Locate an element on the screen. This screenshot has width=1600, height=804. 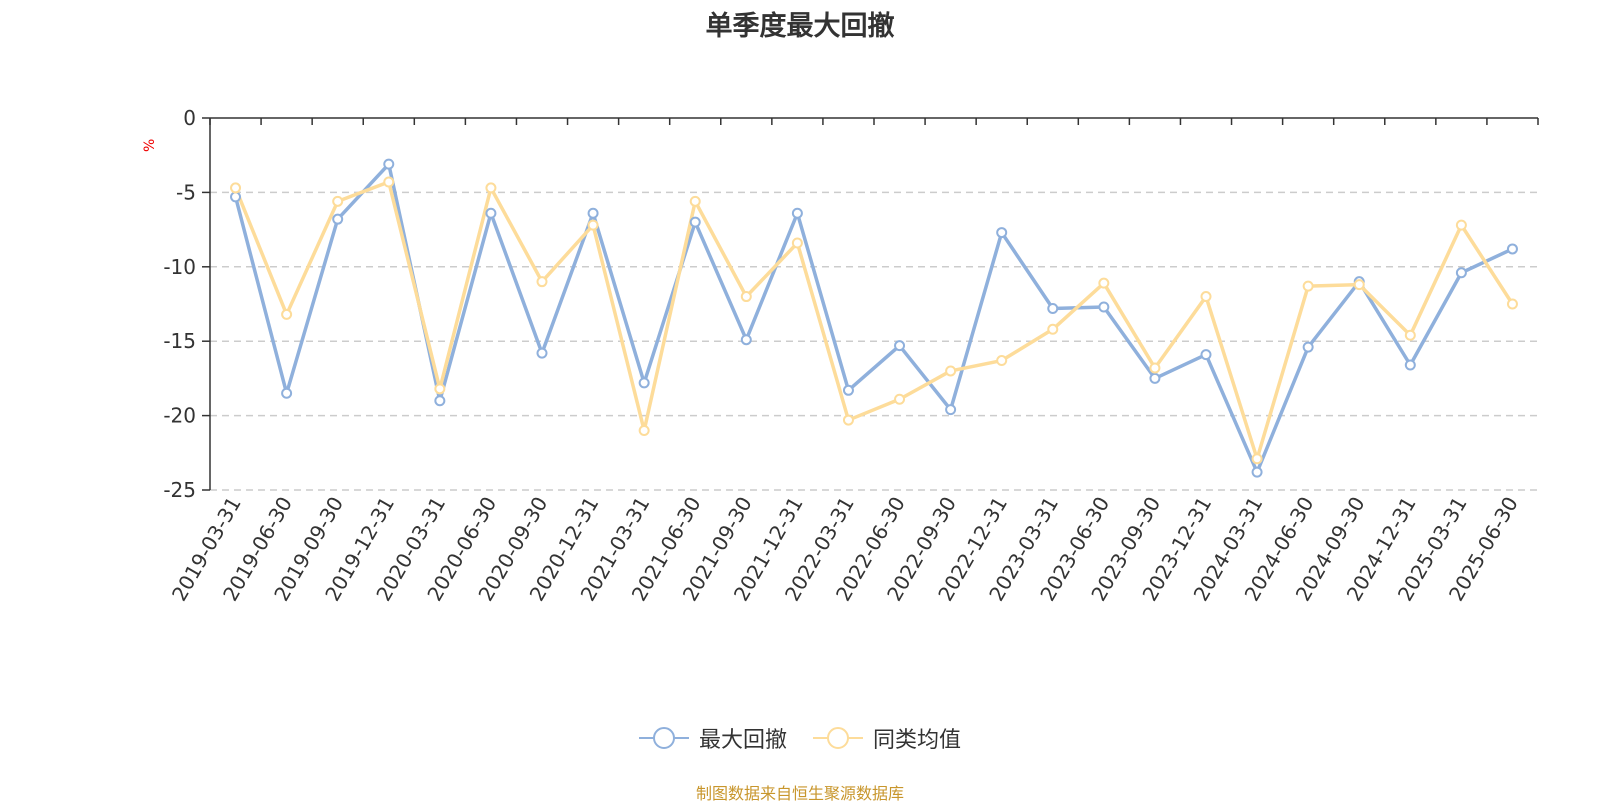
legend-label: 最大回撤 is located at coordinates (742, 740).